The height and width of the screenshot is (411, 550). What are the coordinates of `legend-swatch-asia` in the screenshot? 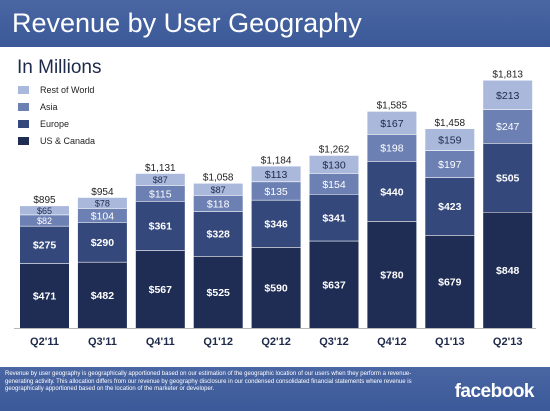 It's located at (23, 107).